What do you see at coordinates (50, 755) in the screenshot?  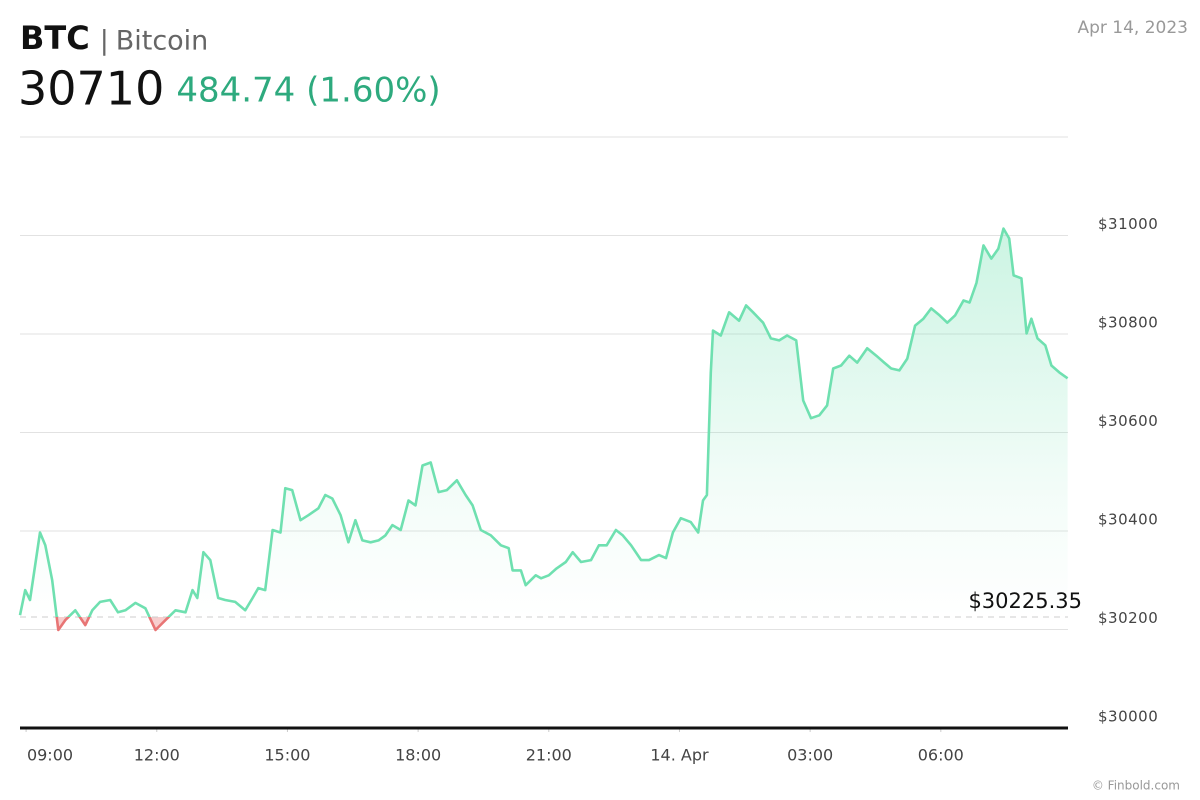 I see `x-tick-label: 09:00` at bounding box center [50, 755].